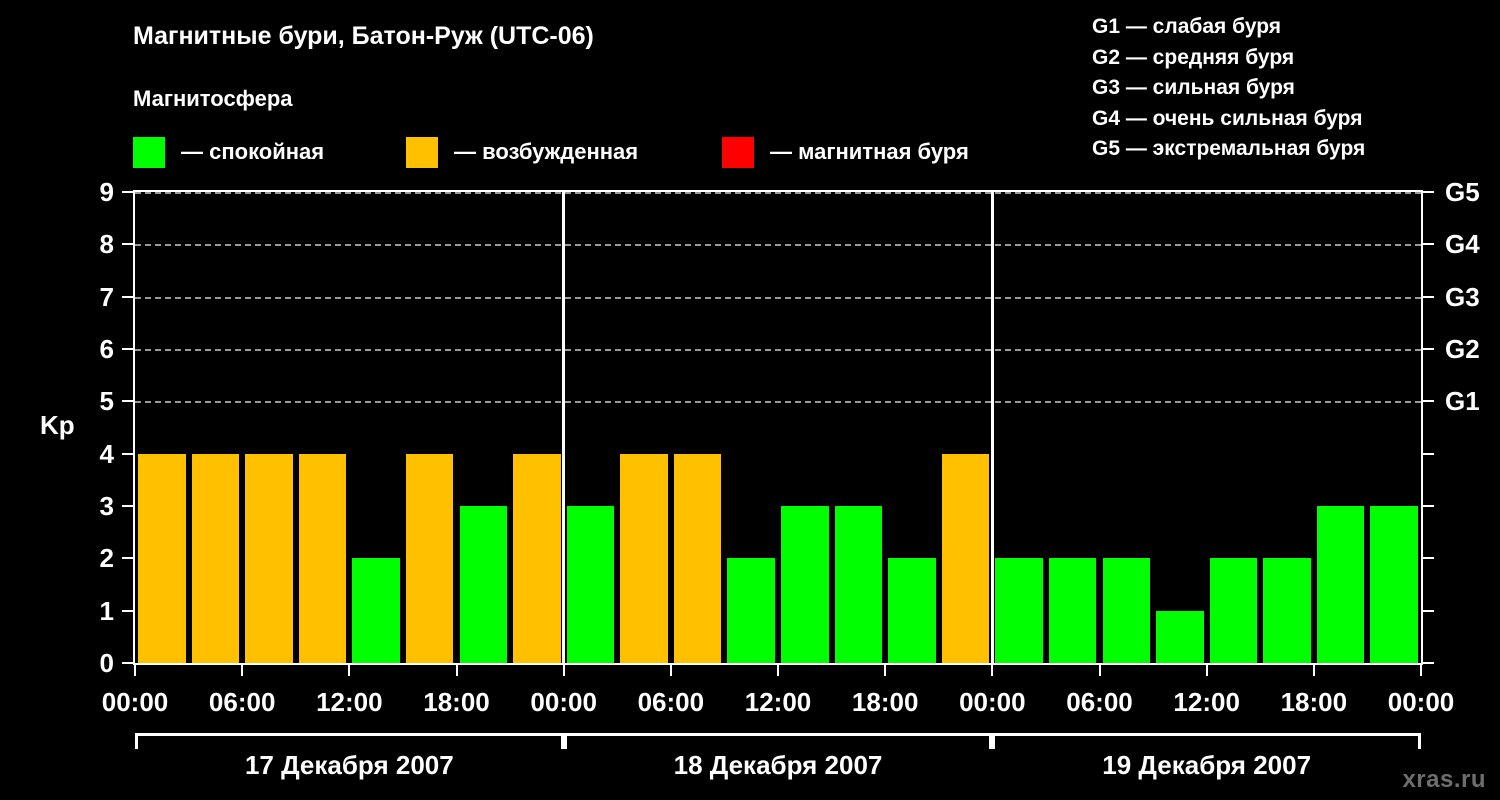 This screenshot has height=800, width=1500. I want to click on g-legend-line: G5 — экстремальная буря, so click(1229, 148).